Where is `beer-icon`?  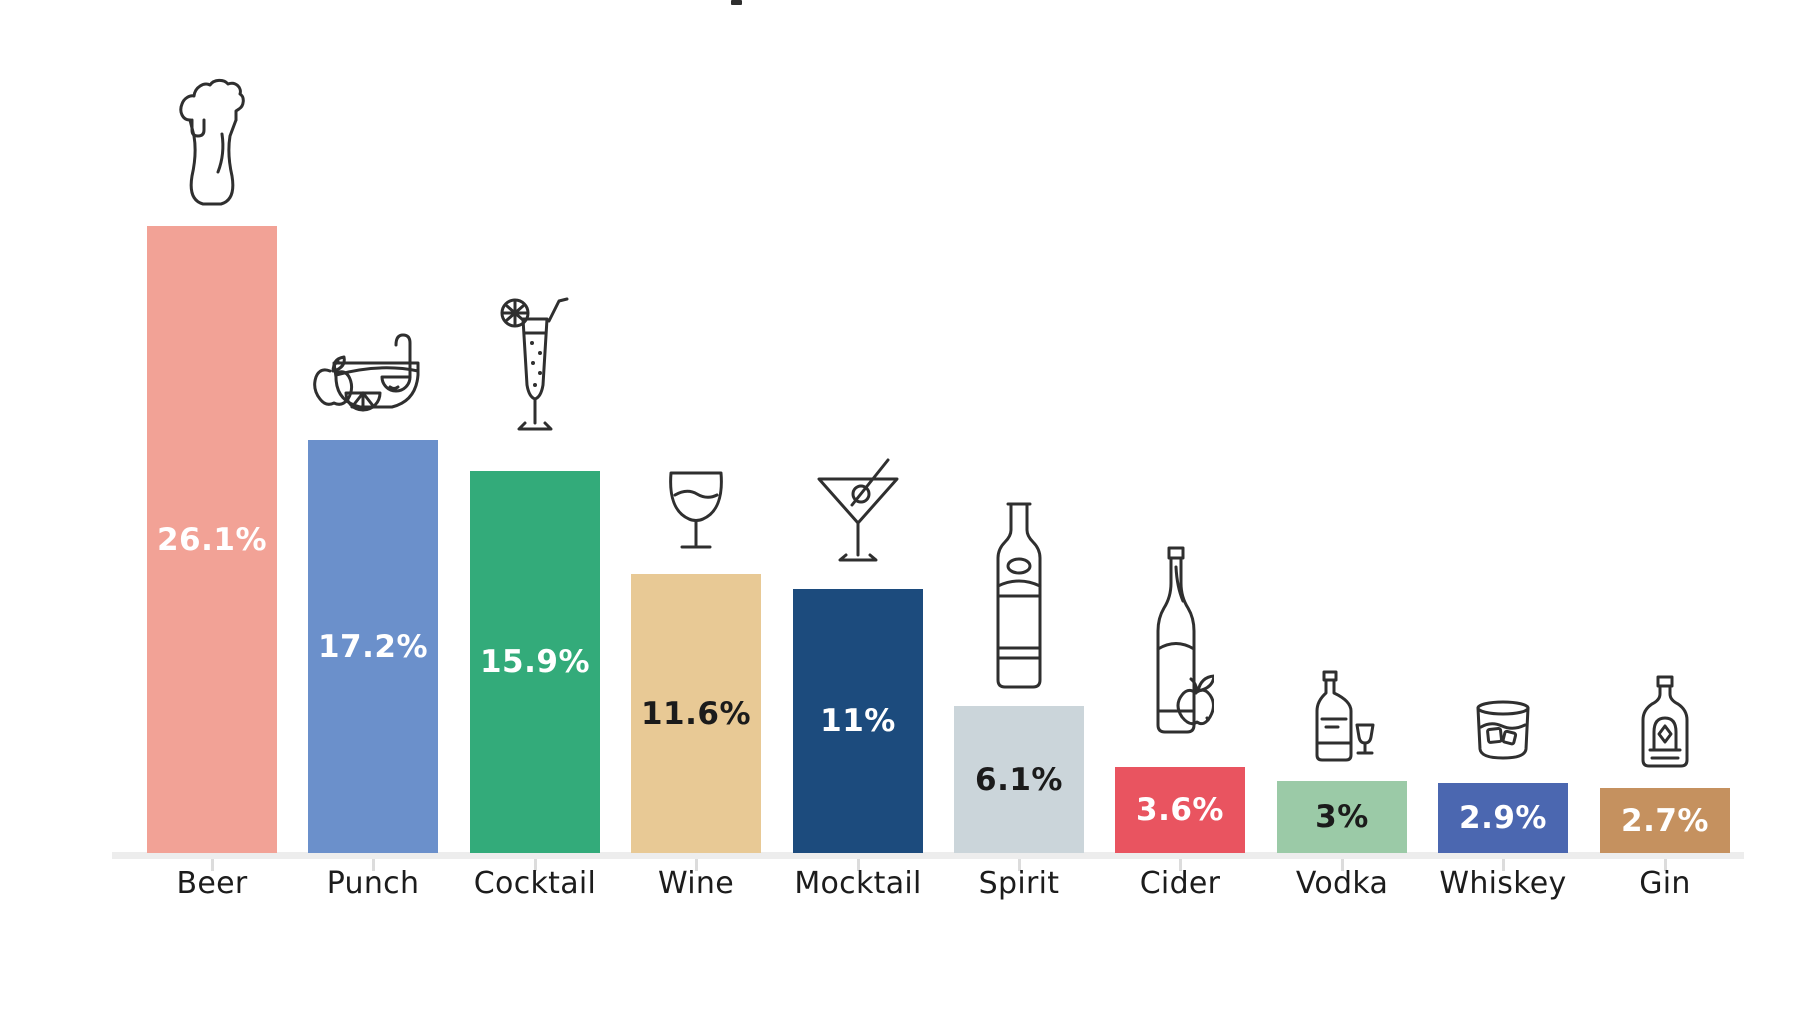 beer-icon is located at coordinates (212, 144).